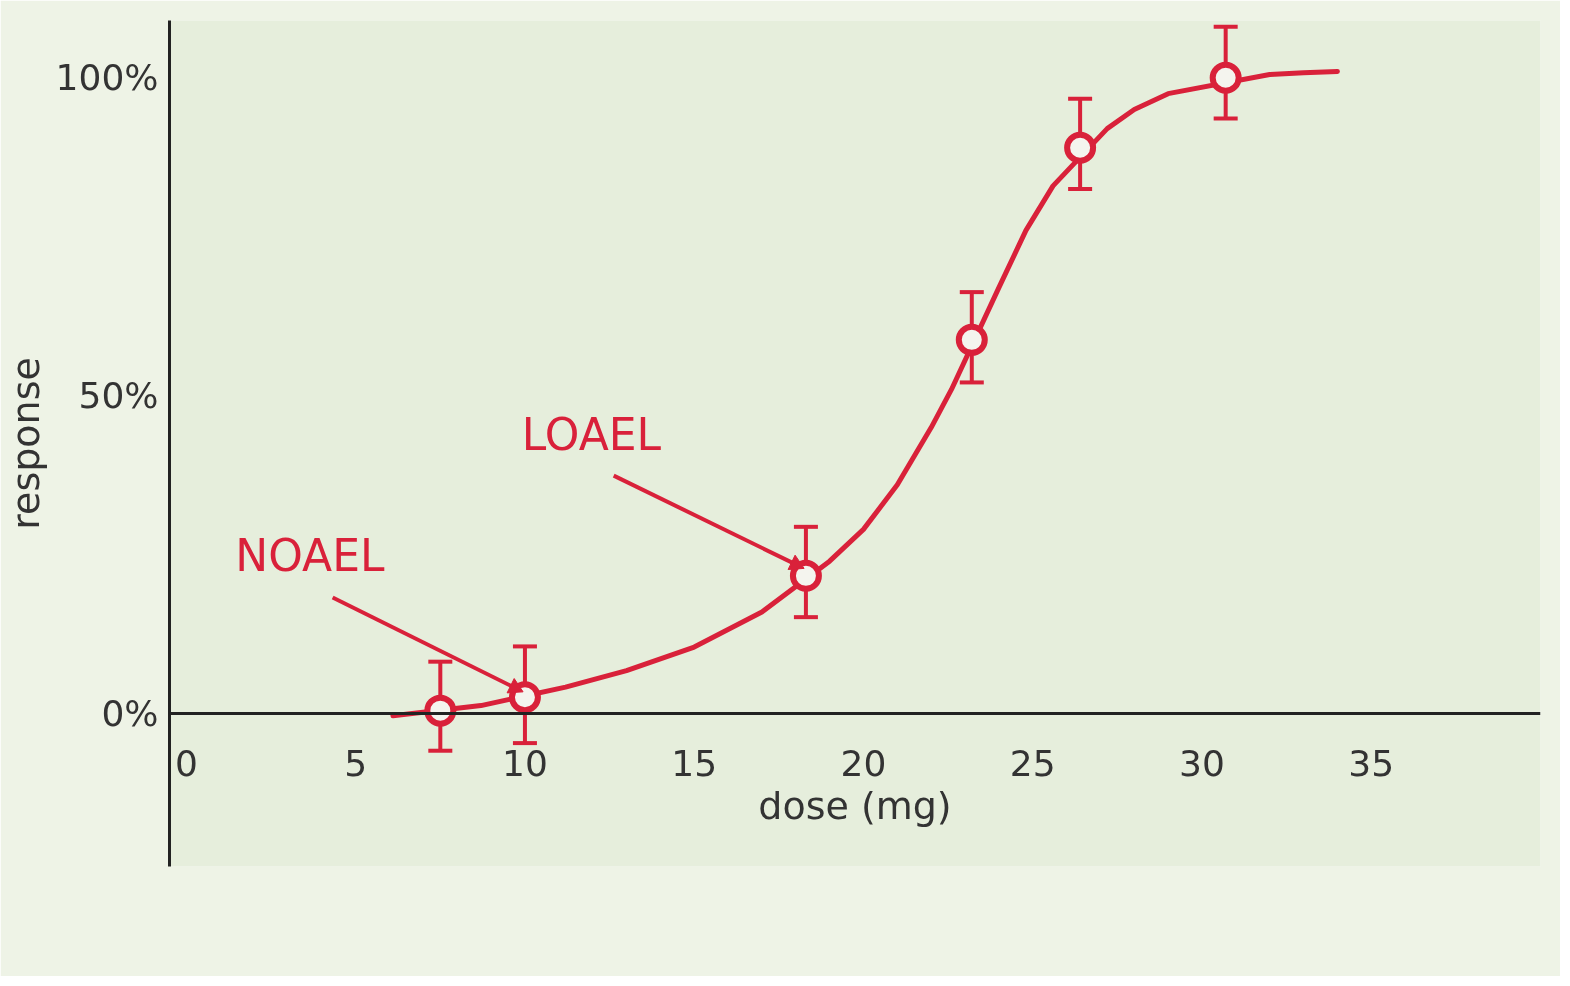 This screenshot has height=986, width=1570. What do you see at coordinates (310, 555) in the screenshot?
I see `annotation: NOAEL` at bounding box center [310, 555].